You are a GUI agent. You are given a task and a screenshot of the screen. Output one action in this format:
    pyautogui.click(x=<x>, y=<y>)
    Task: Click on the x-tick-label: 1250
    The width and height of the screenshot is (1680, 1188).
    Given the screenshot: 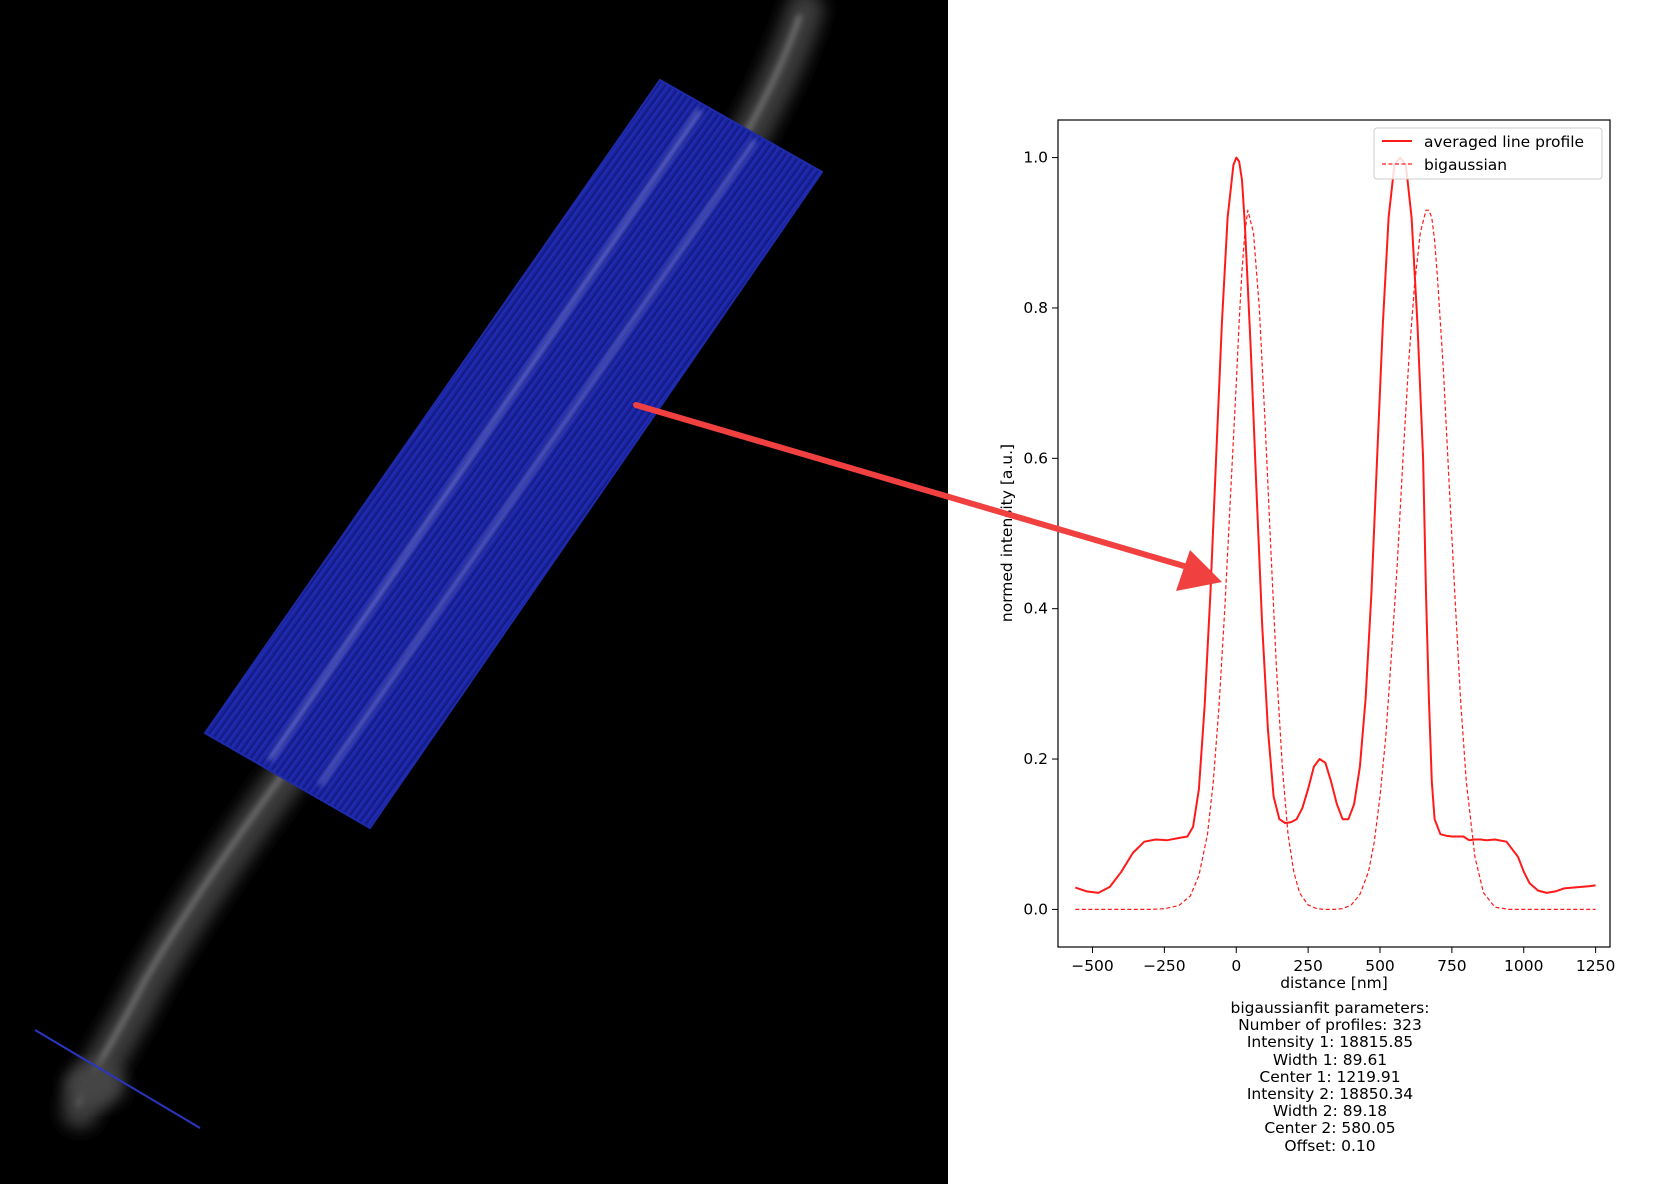 What is the action you would take?
    pyautogui.click(x=1595, y=966)
    